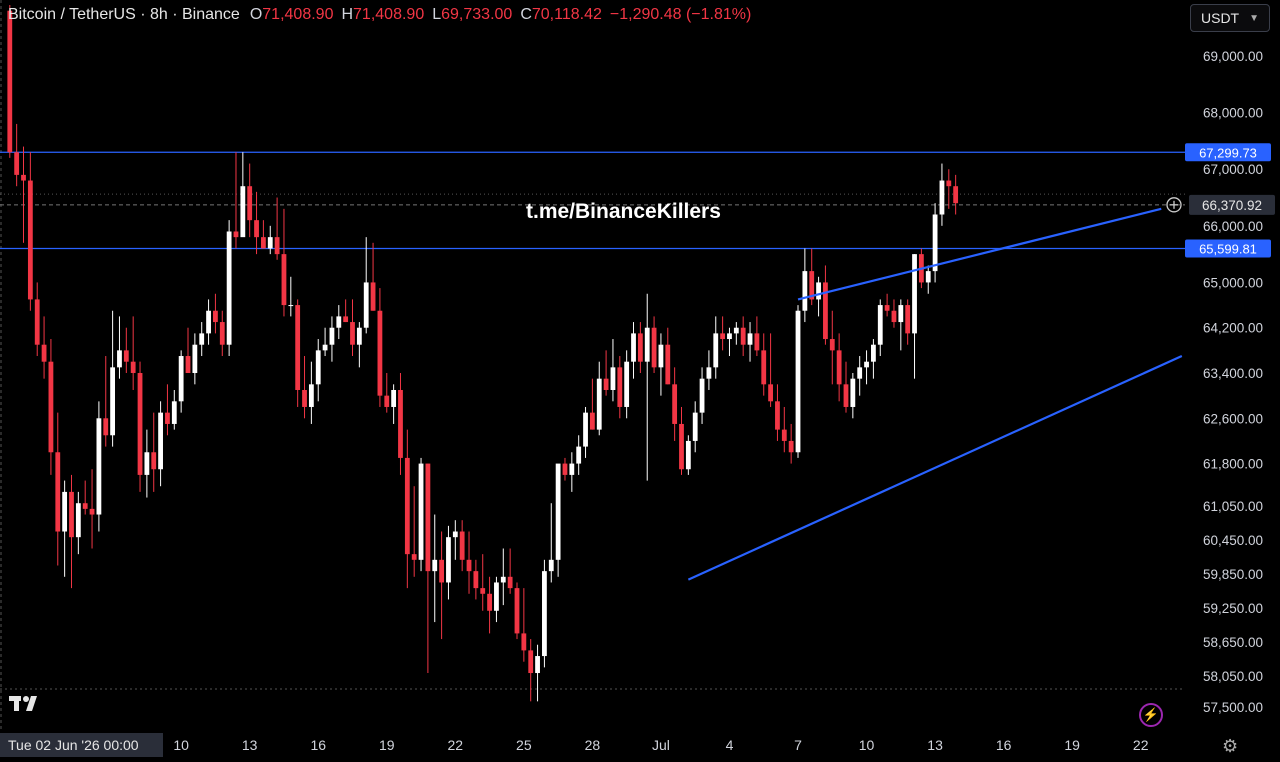  I want to click on y-tick-label: 67,000.00, so click(1233, 169).